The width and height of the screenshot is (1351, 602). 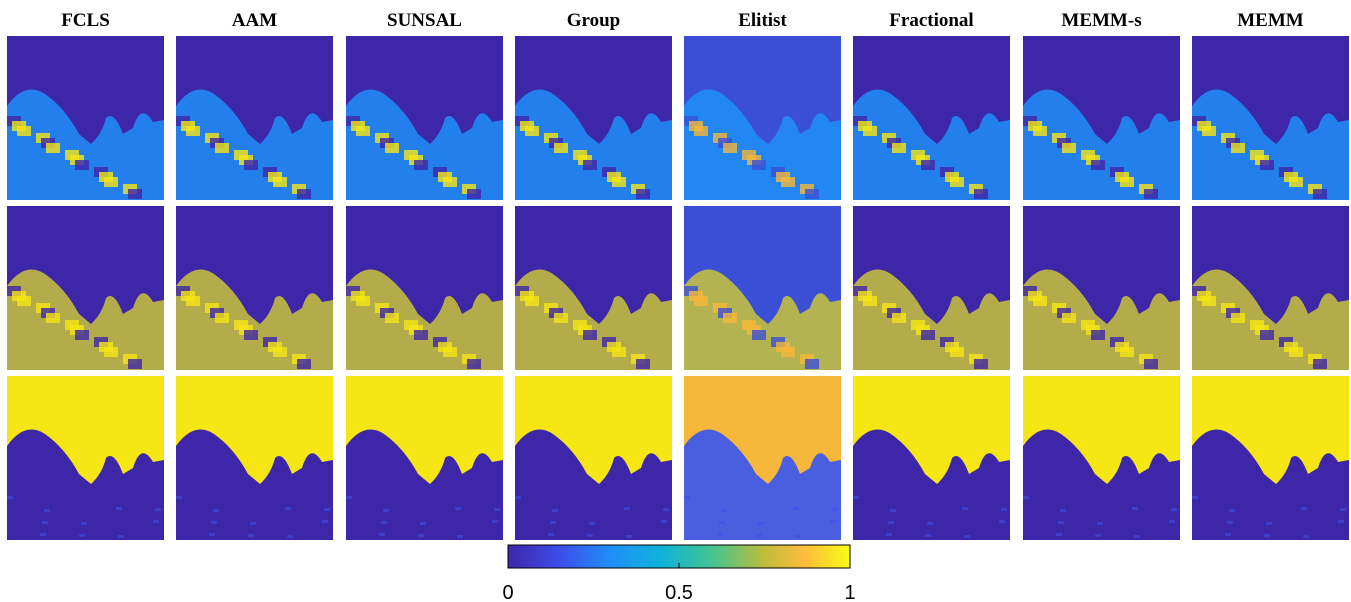 I want to click on column-title: MEMM, so click(x=1270, y=20).